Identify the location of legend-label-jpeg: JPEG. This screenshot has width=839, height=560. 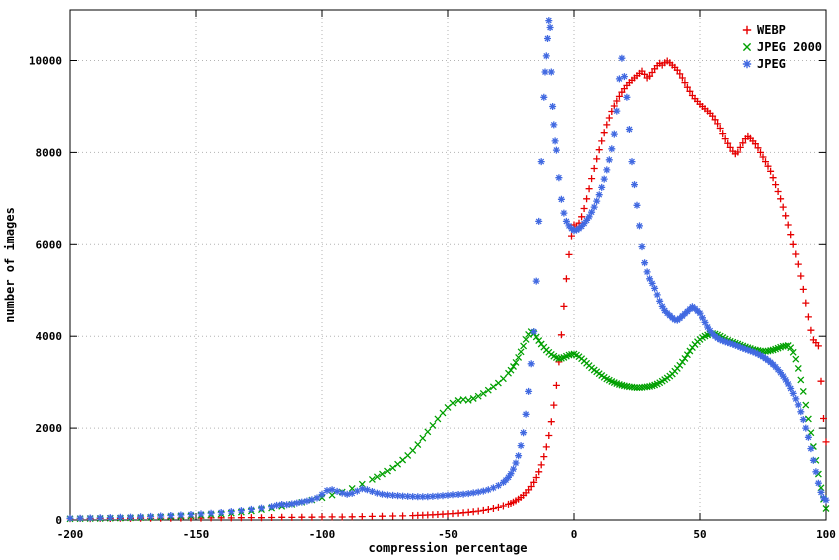
(771, 64).